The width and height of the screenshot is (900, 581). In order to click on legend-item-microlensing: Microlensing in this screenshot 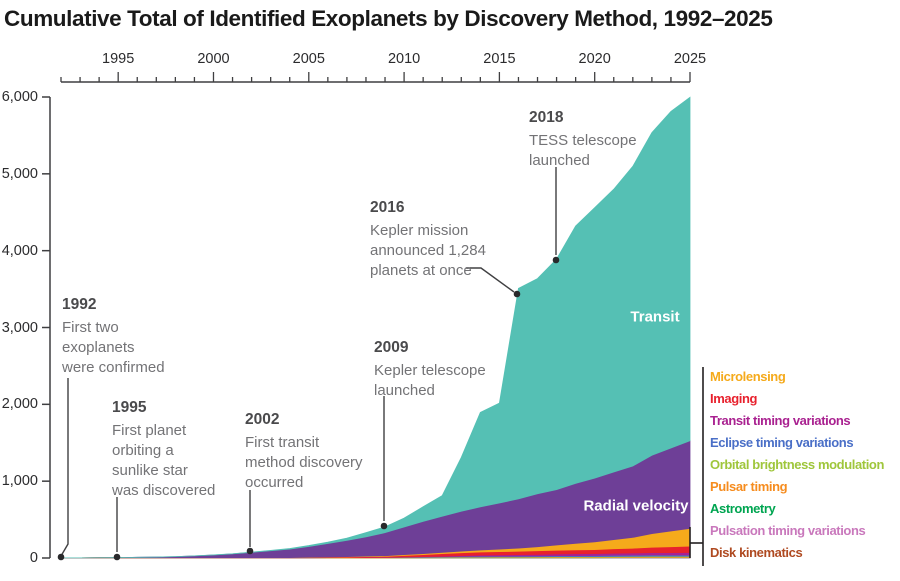, I will do `click(748, 376)`.